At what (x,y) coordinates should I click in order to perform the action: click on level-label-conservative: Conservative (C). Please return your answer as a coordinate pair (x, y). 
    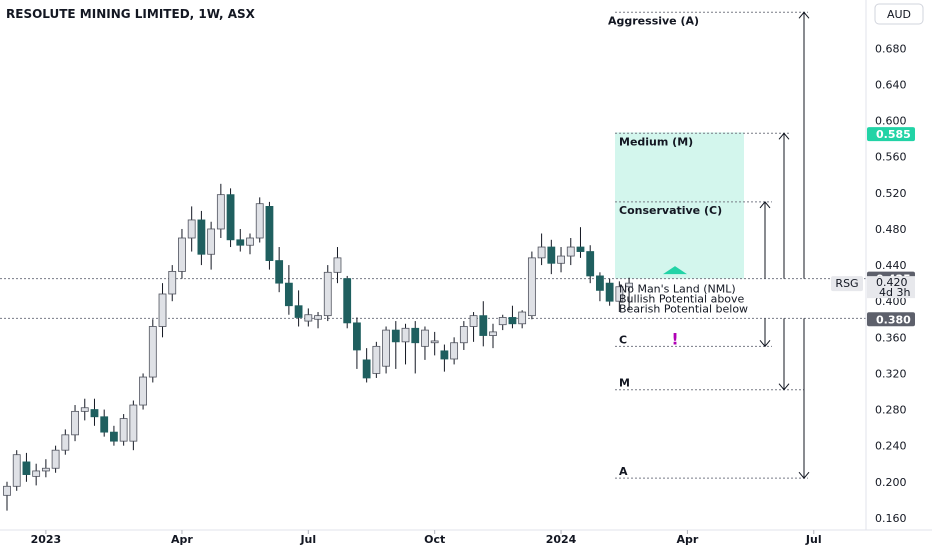
    Looking at the image, I should click on (670, 210).